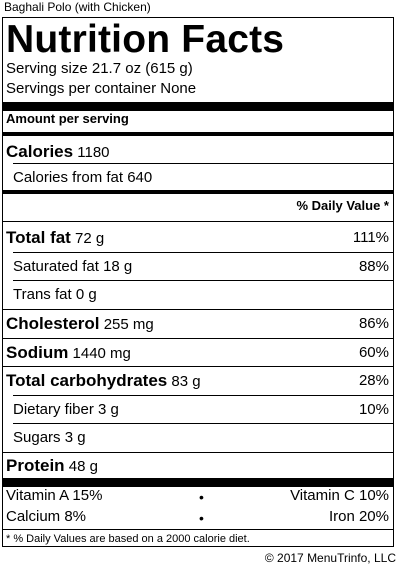 The image size is (400, 569). Describe the element at coordinates (99, 68) in the screenshot. I see `serving-size: Serving size 21.7 oz (615 g)` at that location.